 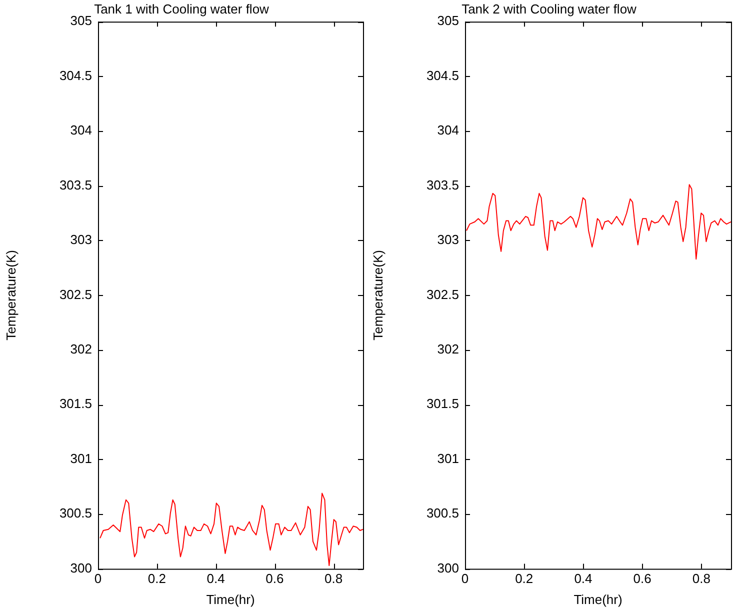 I want to click on chart-title: Tank 1 with Cooling water flow, so click(x=182, y=8).